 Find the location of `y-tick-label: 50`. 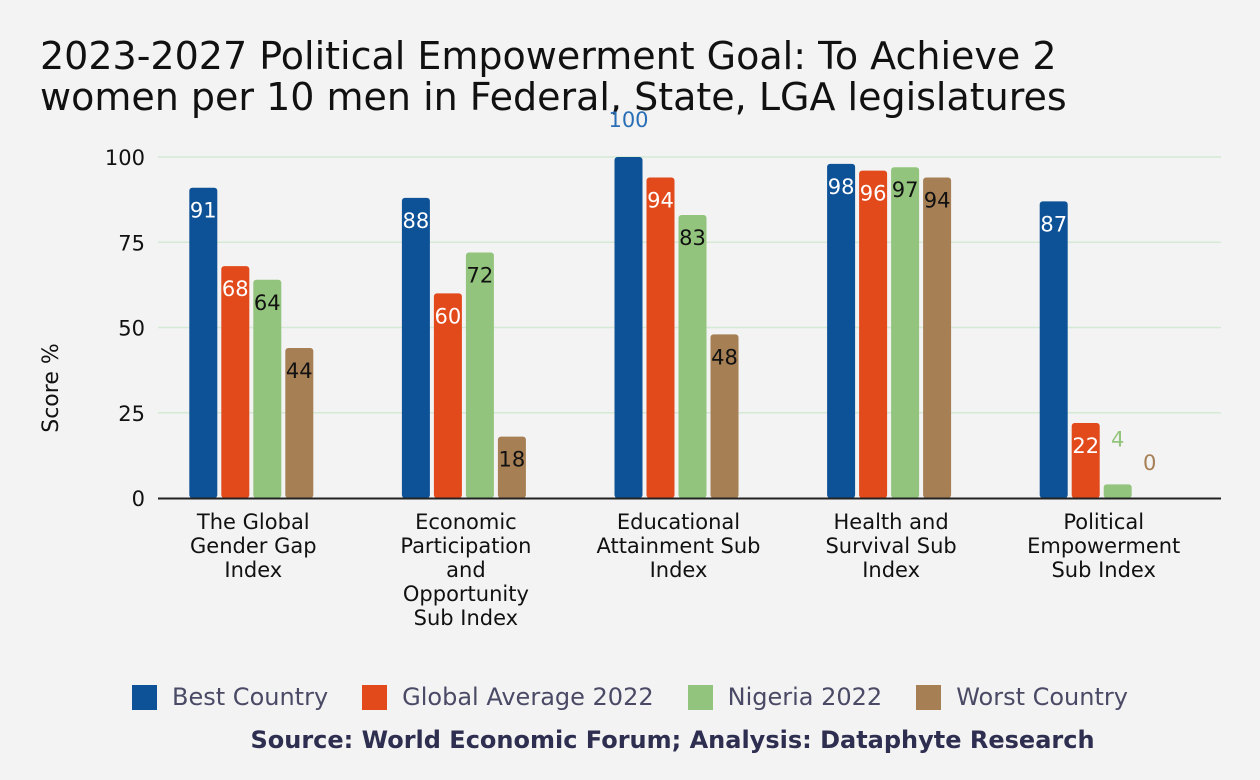

y-tick-label: 50 is located at coordinates (131, 329).